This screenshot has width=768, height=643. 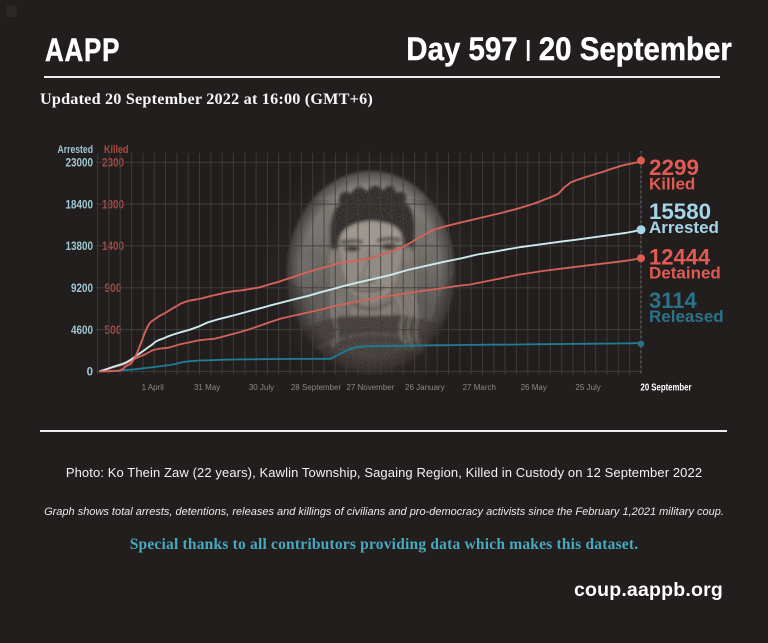 I want to click on svg-text: 2300, so click(x=113, y=163).